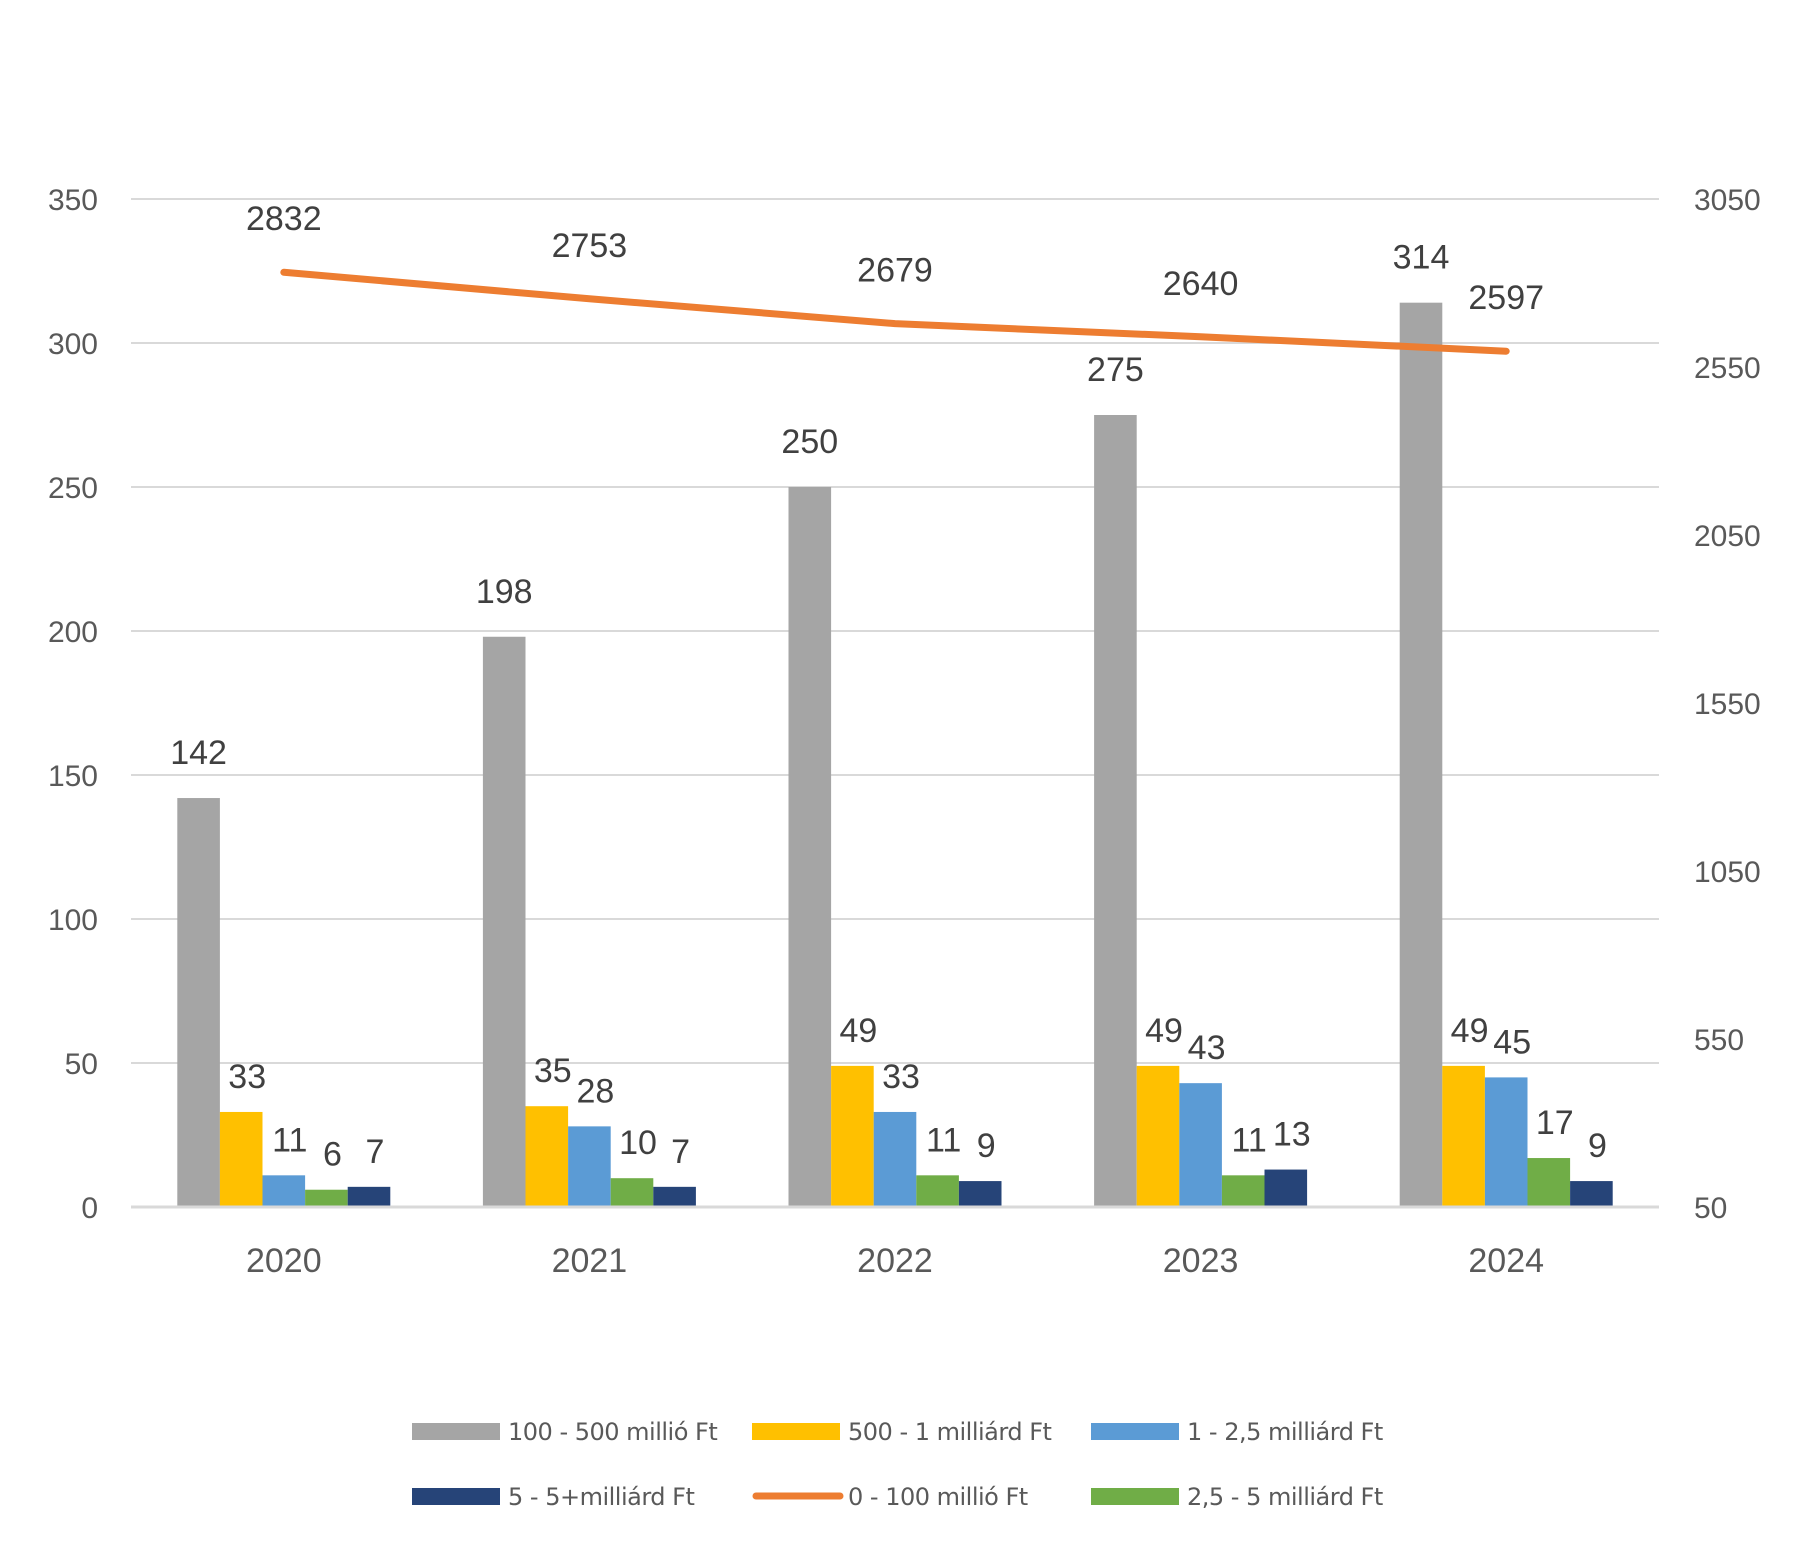  Describe the element at coordinates (1555, 1123) in the screenshot. I see `bar-data-label: 17` at that location.